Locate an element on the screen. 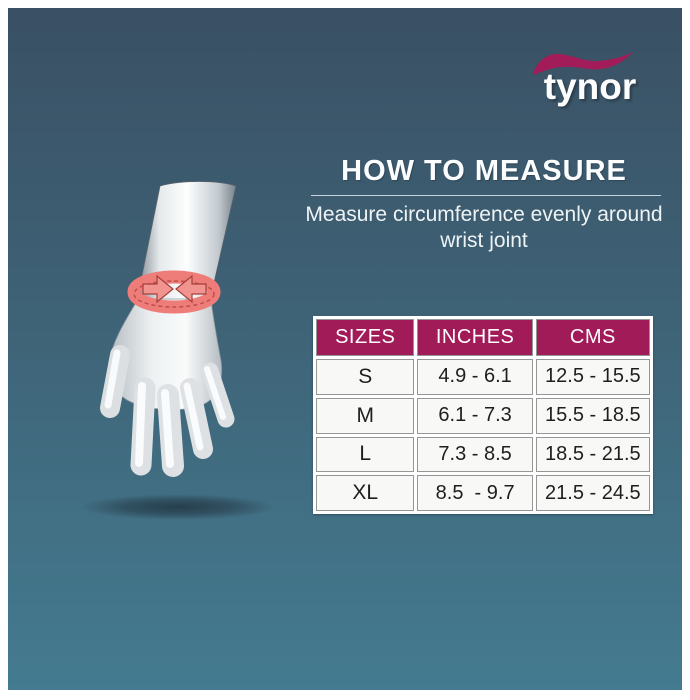 The height and width of the screenshot is (700, 690). title-underline is located at coordinates (486, 195).